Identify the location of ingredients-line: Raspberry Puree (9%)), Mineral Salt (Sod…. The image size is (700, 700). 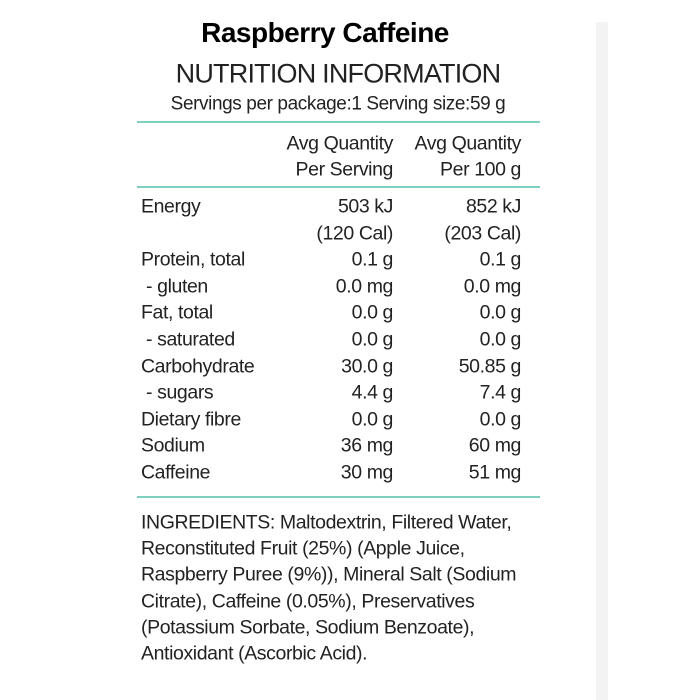
(329, 574).